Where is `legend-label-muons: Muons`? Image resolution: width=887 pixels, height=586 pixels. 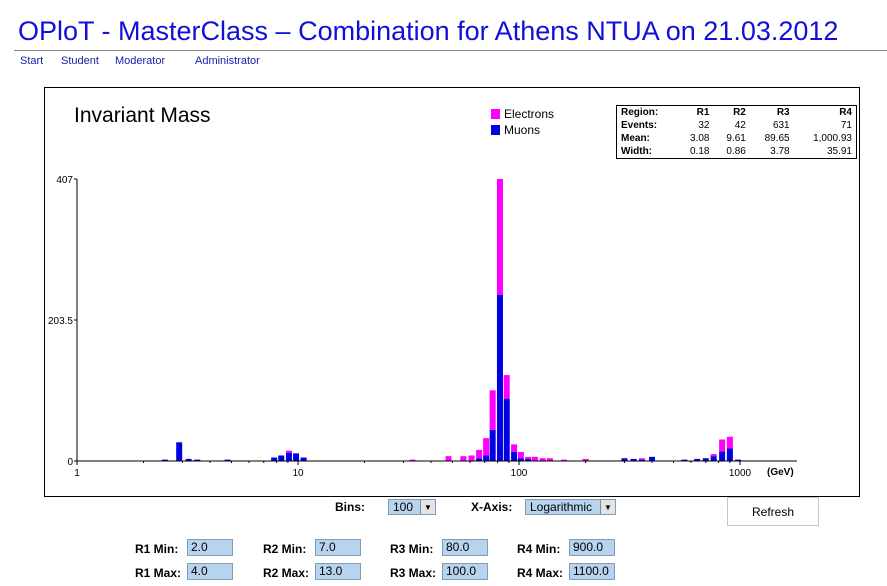
legend-label-muons: Muons is located at coordinates (522, 130).